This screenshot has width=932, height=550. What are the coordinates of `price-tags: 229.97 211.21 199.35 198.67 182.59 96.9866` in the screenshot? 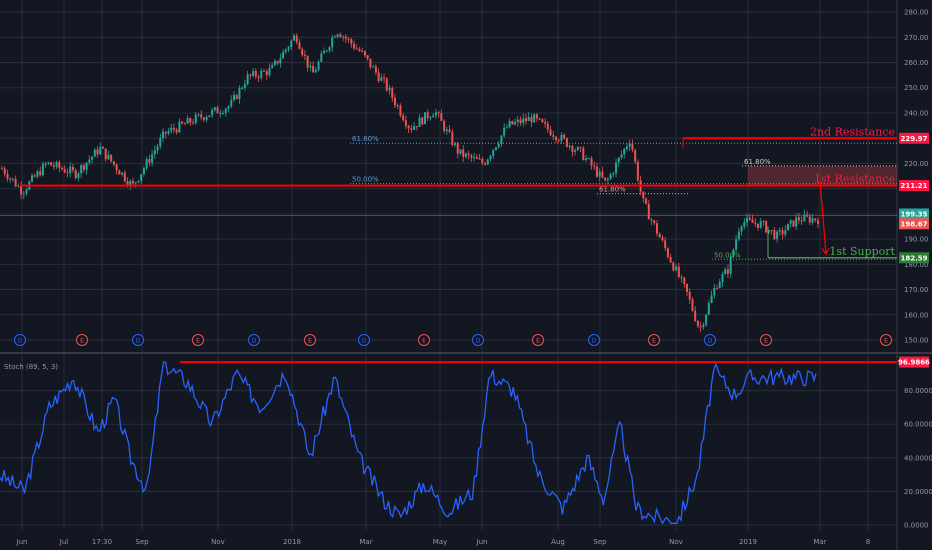 It's located at (914, 250).